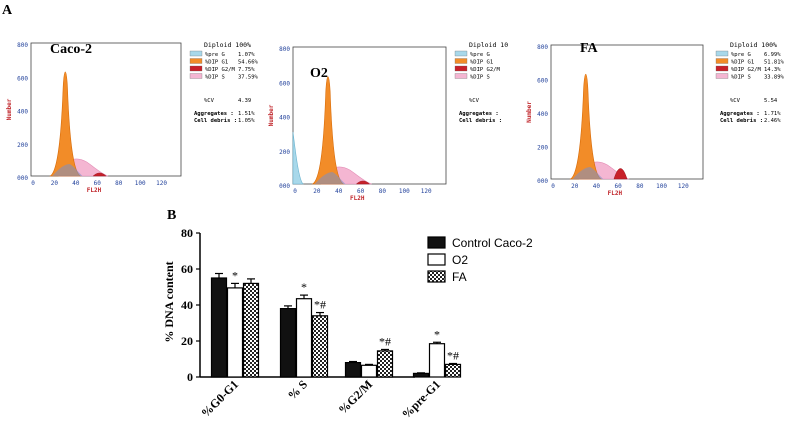  Describe the element at coordinates (297, 389) in the screenshot. I see `category-label: % S` at that location.